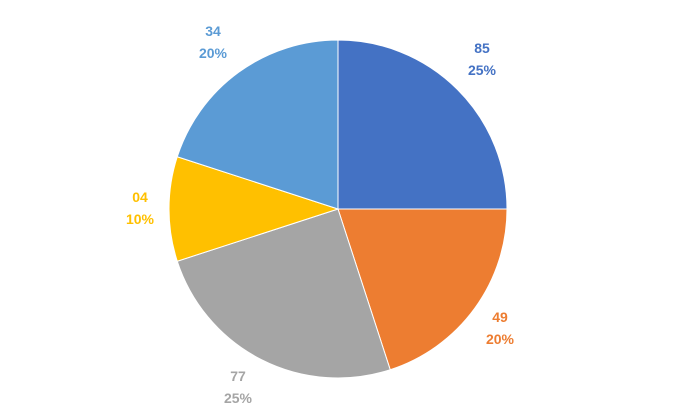 This screenshot has height=419, width=675. I want to click on slice-value-label: 04, so click(140, 197).